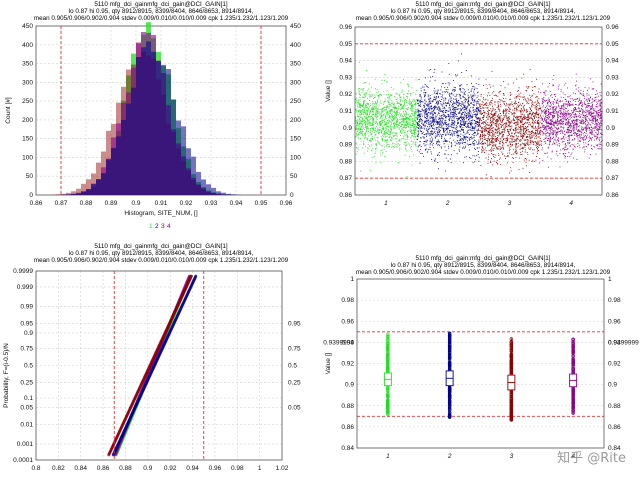 The height and width of the screenshot is (482, 644). What do you see at coordinates (345, 44) in the screenshot?
I see `scatter-y-tick-label: 0.95` at bounding box center [345, 44].